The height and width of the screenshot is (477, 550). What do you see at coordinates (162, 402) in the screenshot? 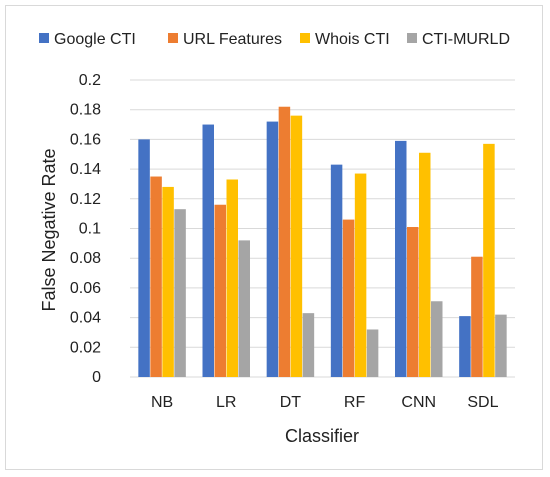
I see `x-tick-label: NB` at bounding box center [162, 402].